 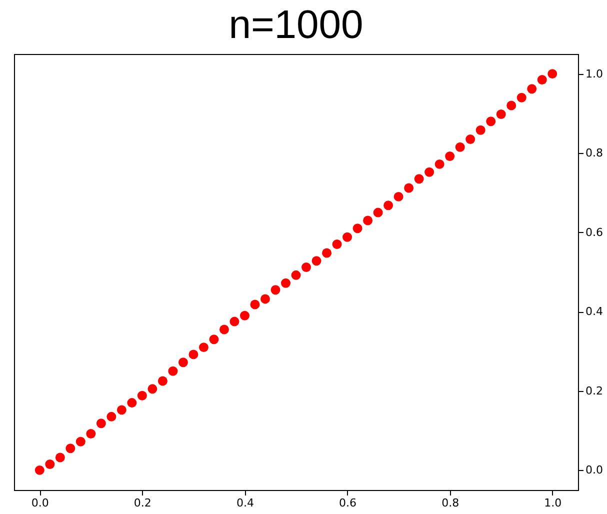 I want to click on y-tick-label: 1.0, so click(x=594, y=73).